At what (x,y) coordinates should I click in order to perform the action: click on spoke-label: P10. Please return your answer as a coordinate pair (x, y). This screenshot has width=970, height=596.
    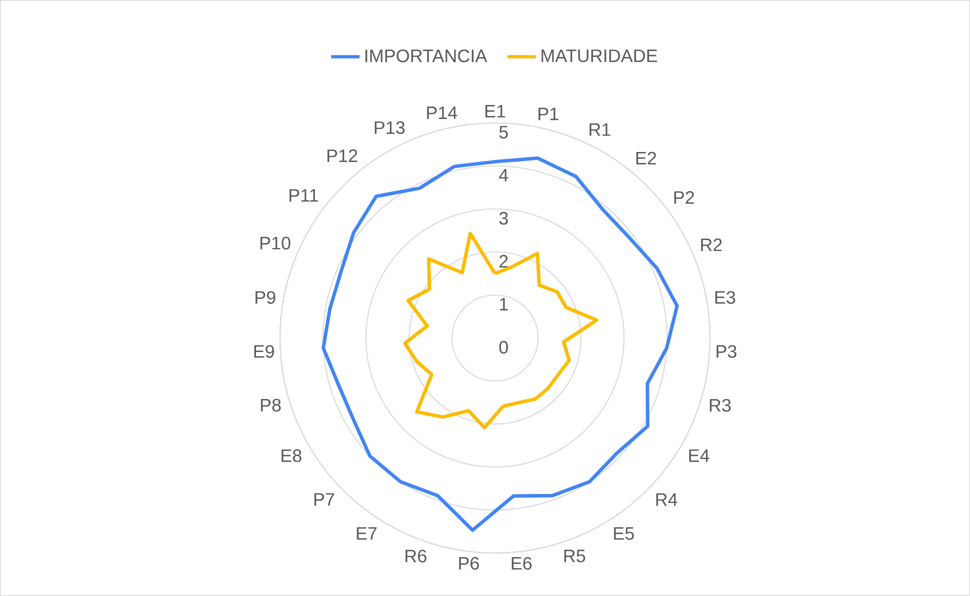
    Looking at the image, I should click on (275, 243).